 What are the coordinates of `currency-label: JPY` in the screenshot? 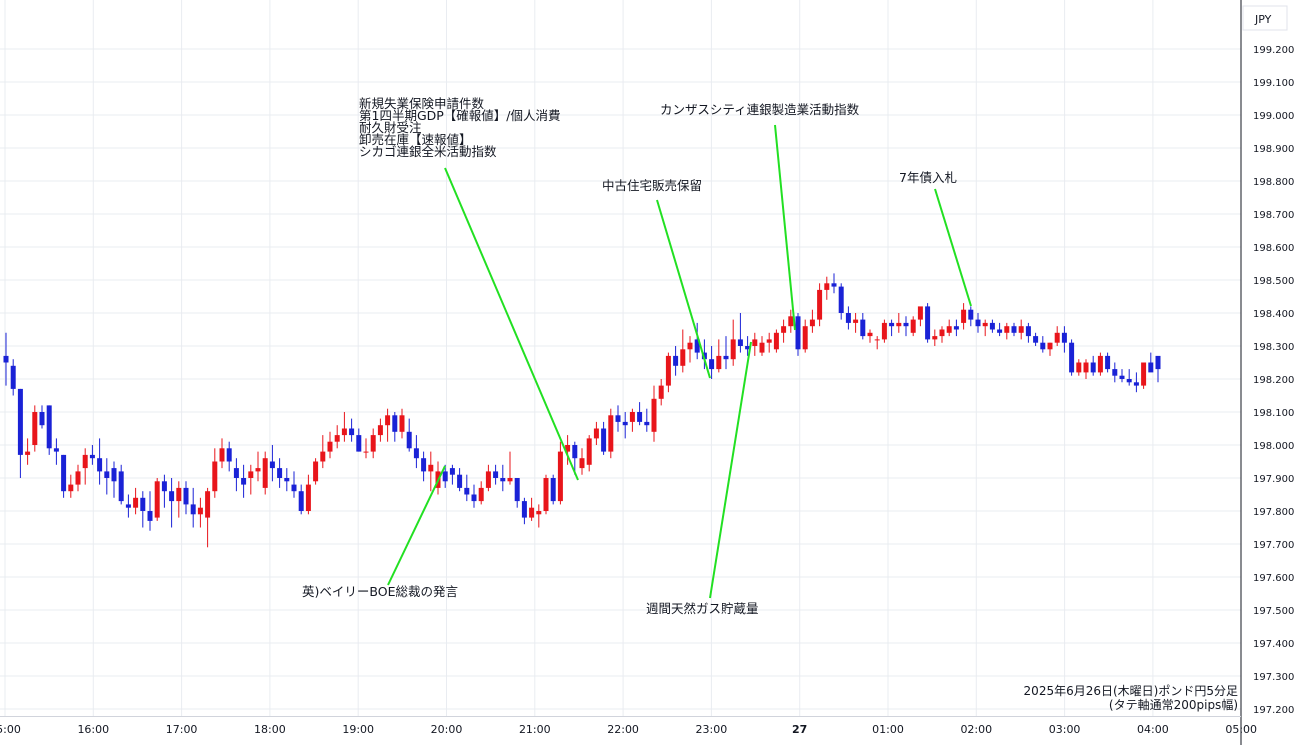 It's located at (1263, 19).